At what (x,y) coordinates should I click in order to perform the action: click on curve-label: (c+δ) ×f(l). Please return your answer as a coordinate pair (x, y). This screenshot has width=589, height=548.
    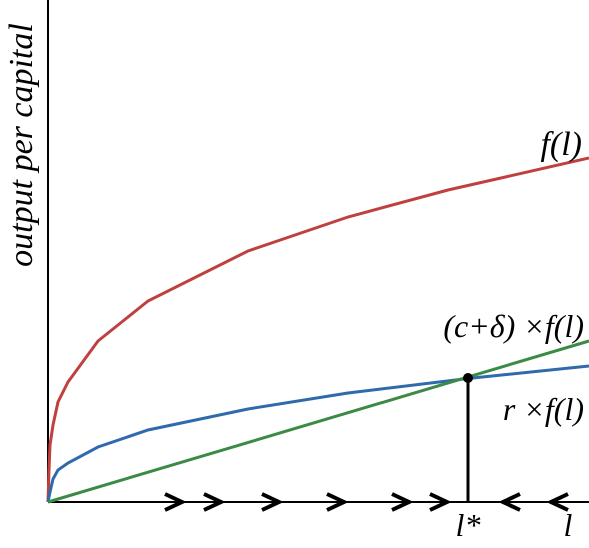
    Looking at the image, I should click on (513, 326).